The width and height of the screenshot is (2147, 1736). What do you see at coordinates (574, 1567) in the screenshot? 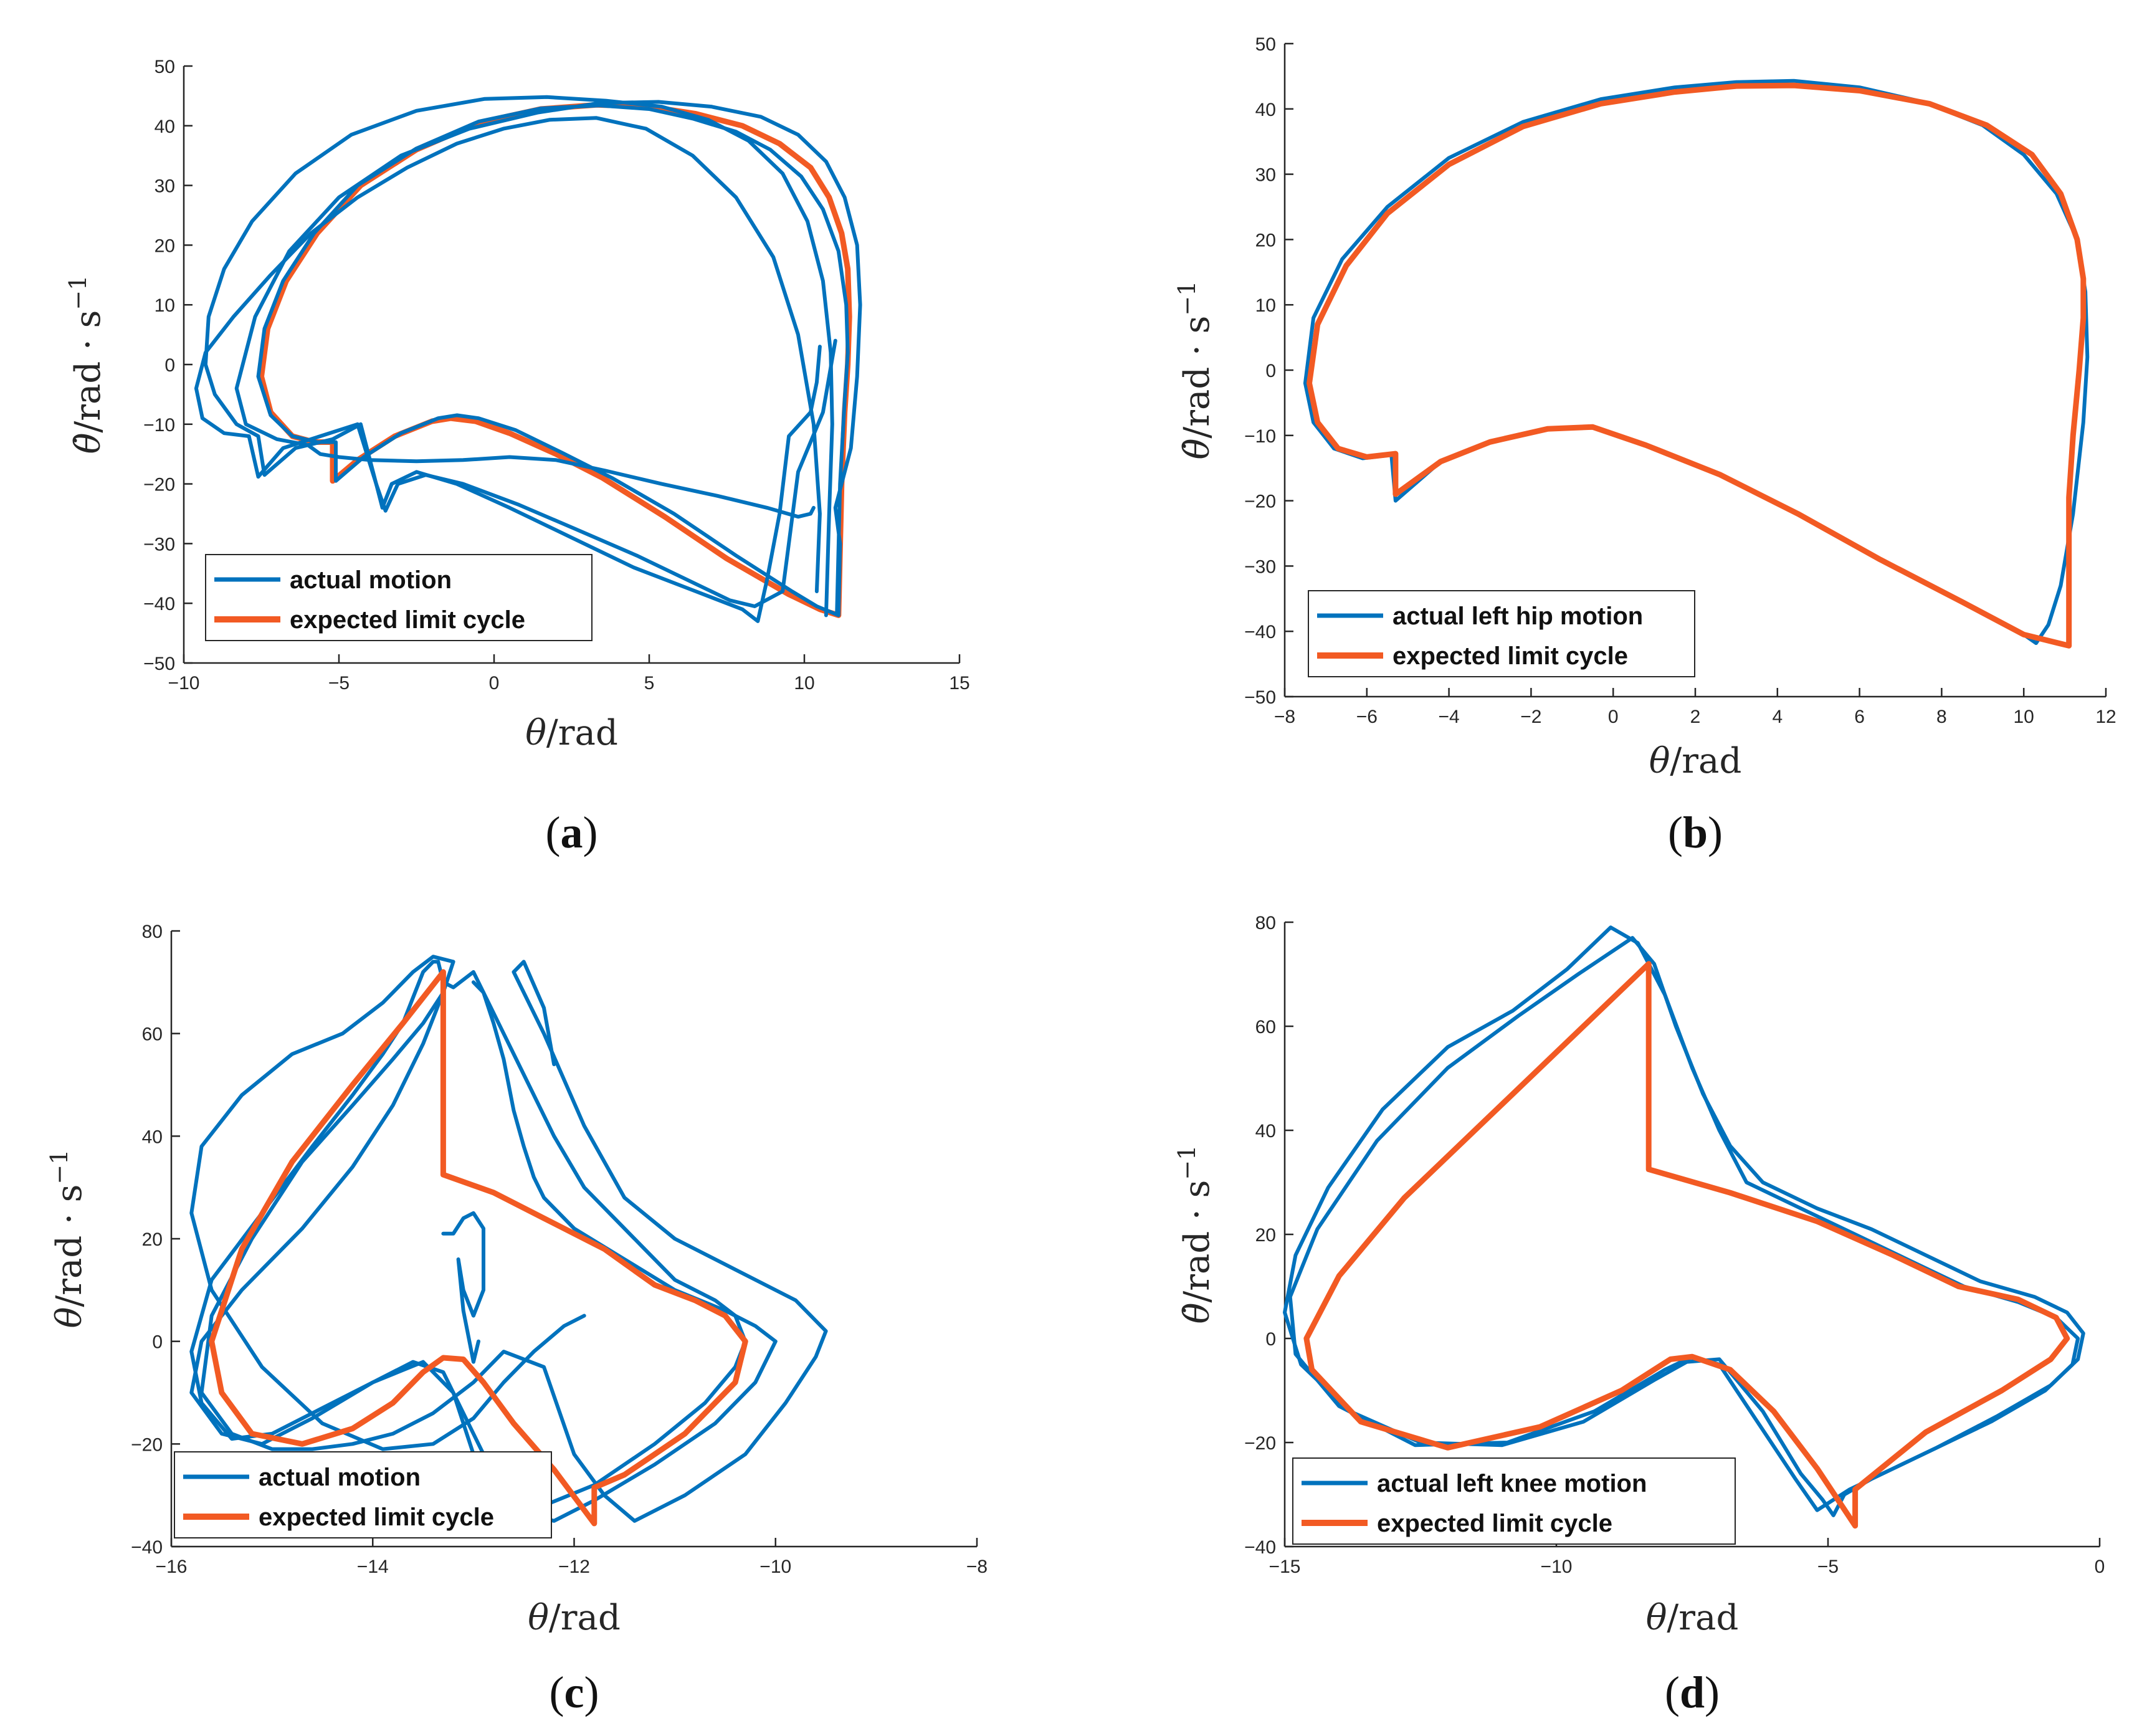
I see `x-tick-label: −12` at bounding box center [574, 1567].